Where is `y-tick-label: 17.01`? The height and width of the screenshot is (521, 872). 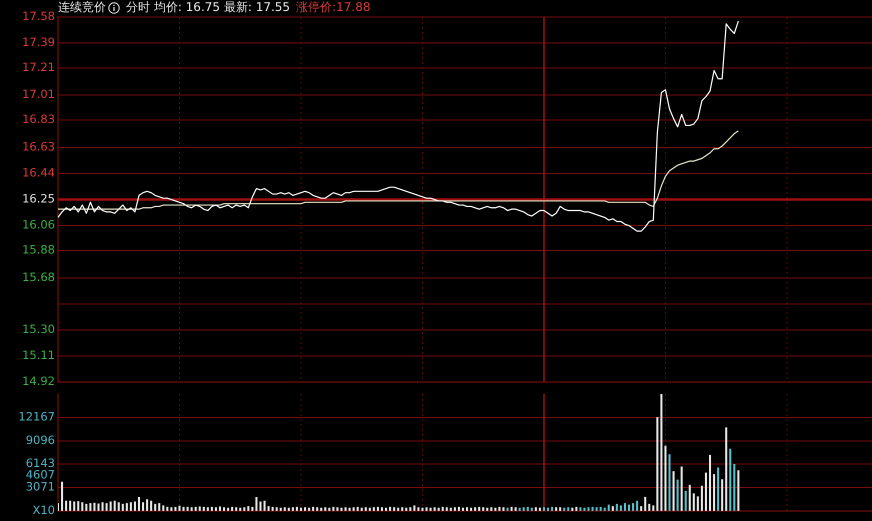
y-tick-label: 17.01 is located at coordinates (38, 94).